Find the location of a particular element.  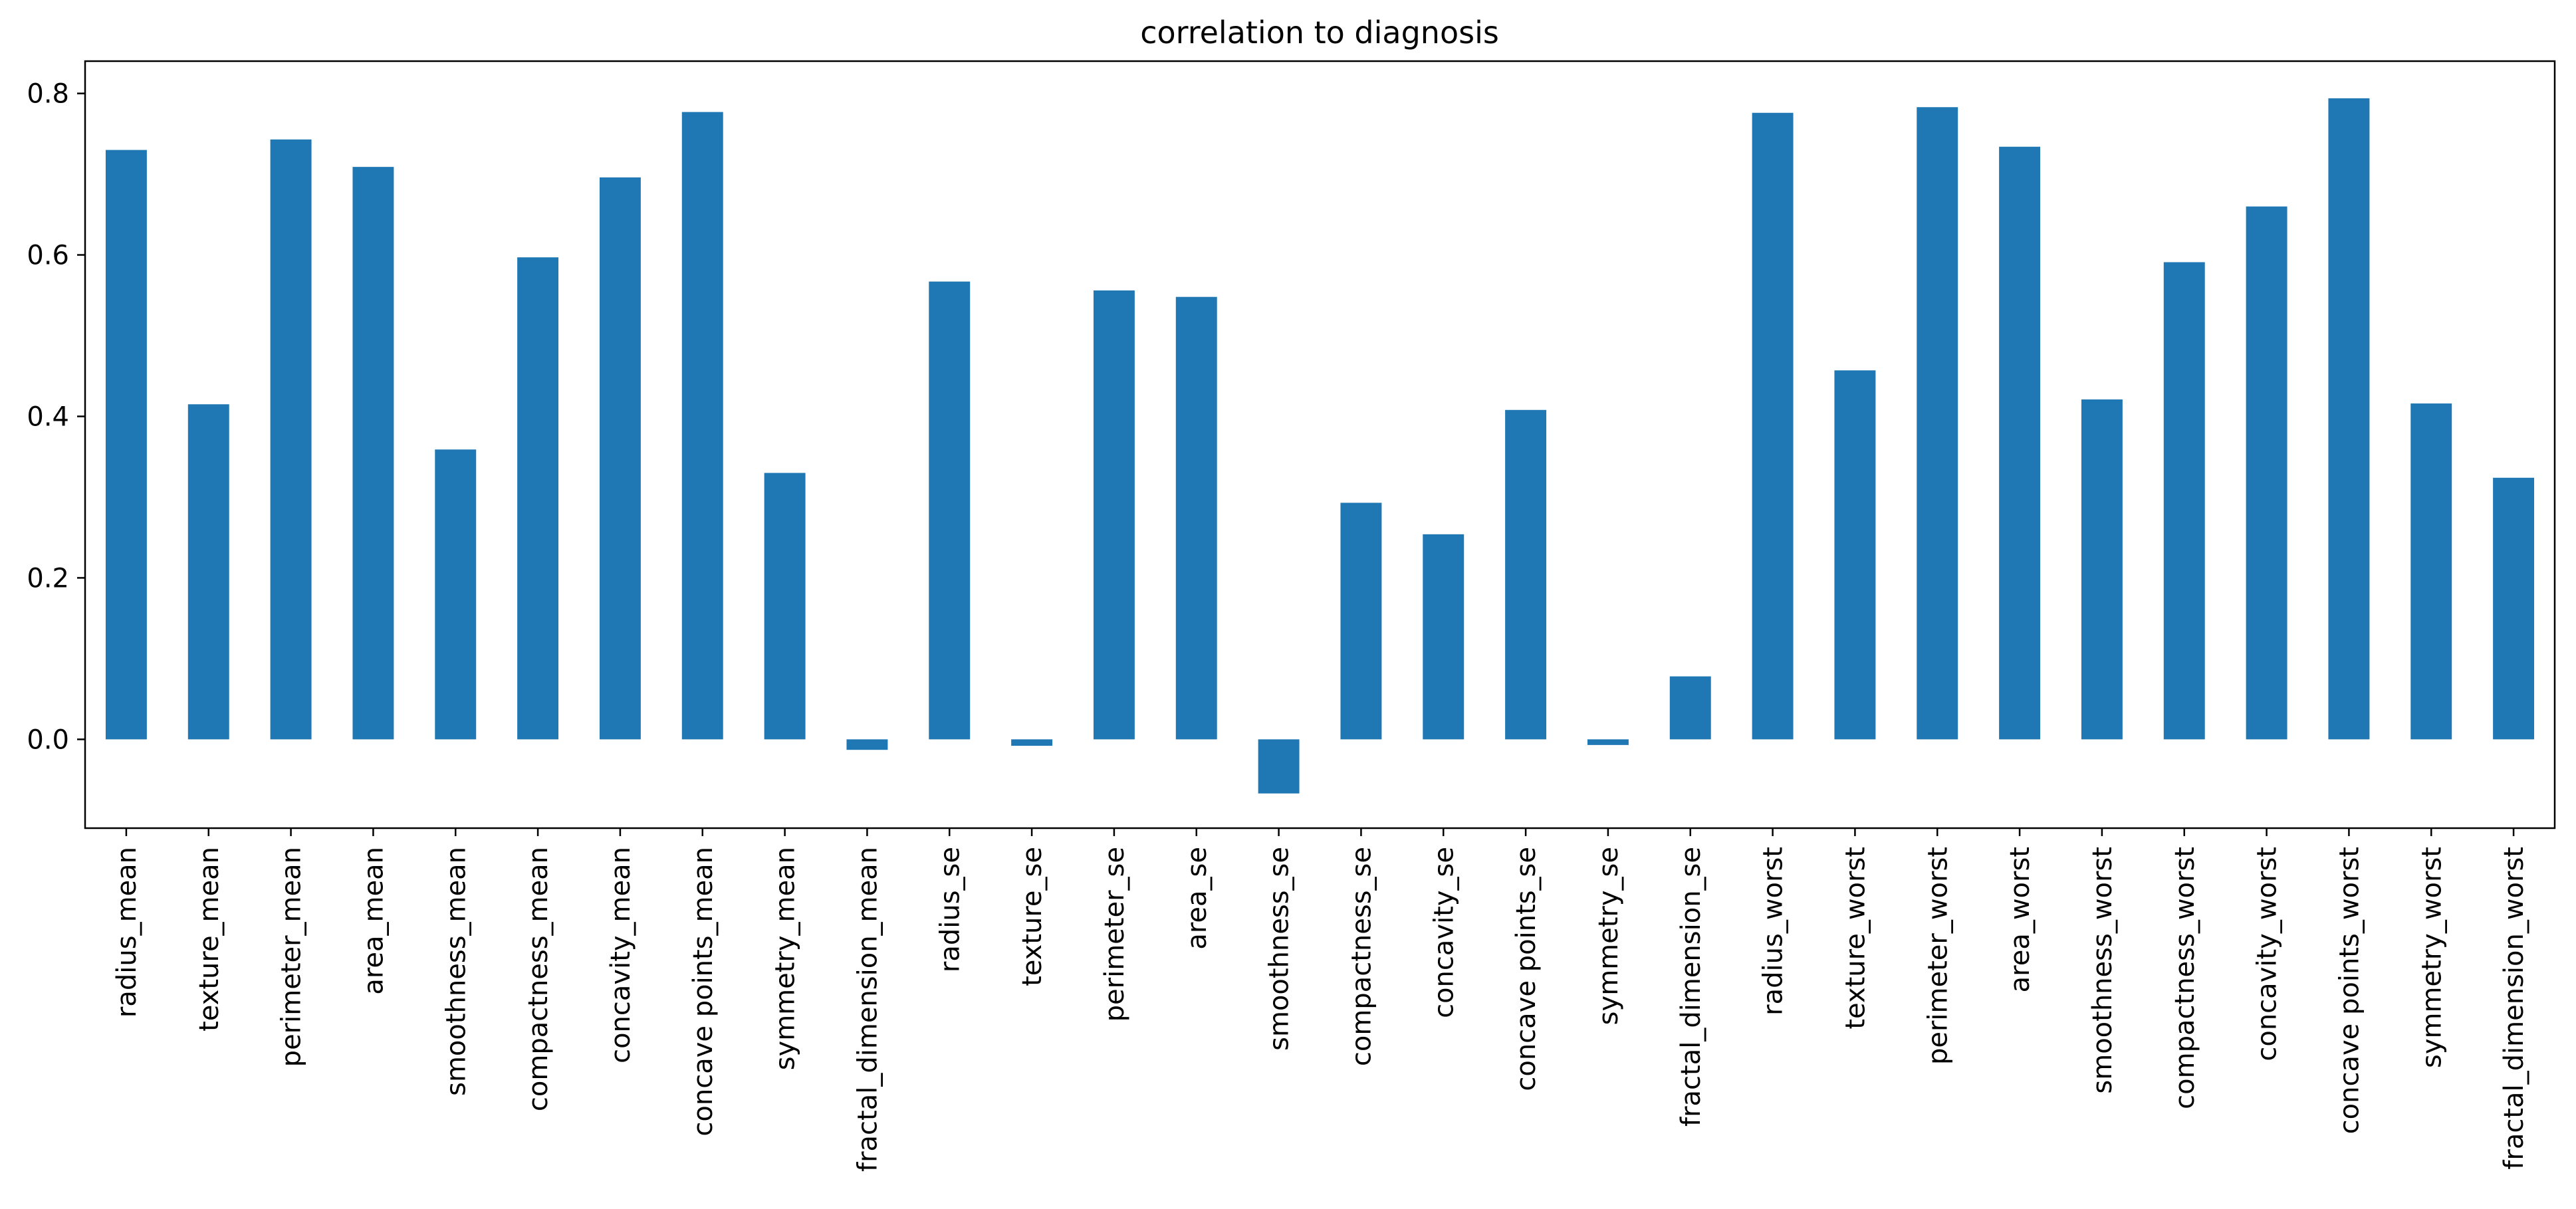

x-tick-label: compactness_mean is located at coordinates (538, 979).